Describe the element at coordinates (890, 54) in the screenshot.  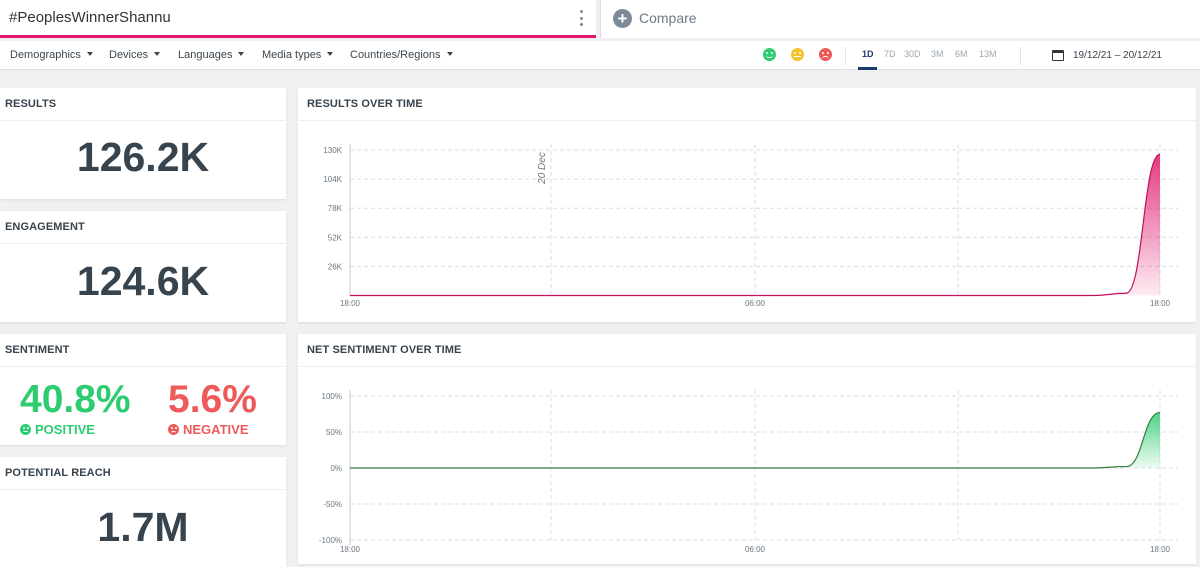
I see `range-7d: 7D` at that location.